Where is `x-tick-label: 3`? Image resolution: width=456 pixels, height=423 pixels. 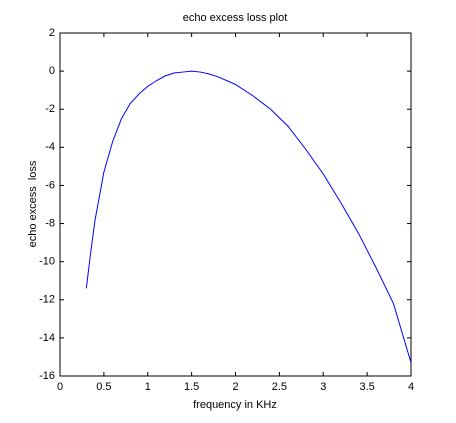 x-tick-label: 3 is located at coordinates (323, 387).